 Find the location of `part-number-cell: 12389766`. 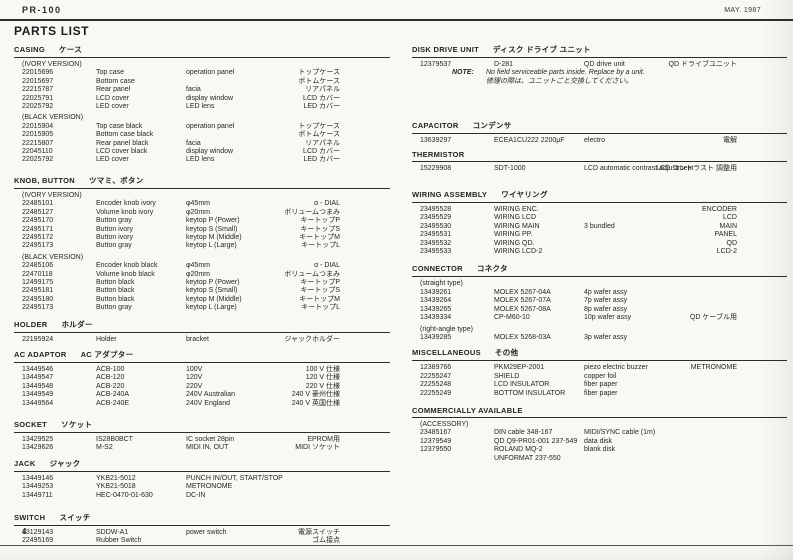

part-number-cell: 12389766 is located at coordinates (436, 368).